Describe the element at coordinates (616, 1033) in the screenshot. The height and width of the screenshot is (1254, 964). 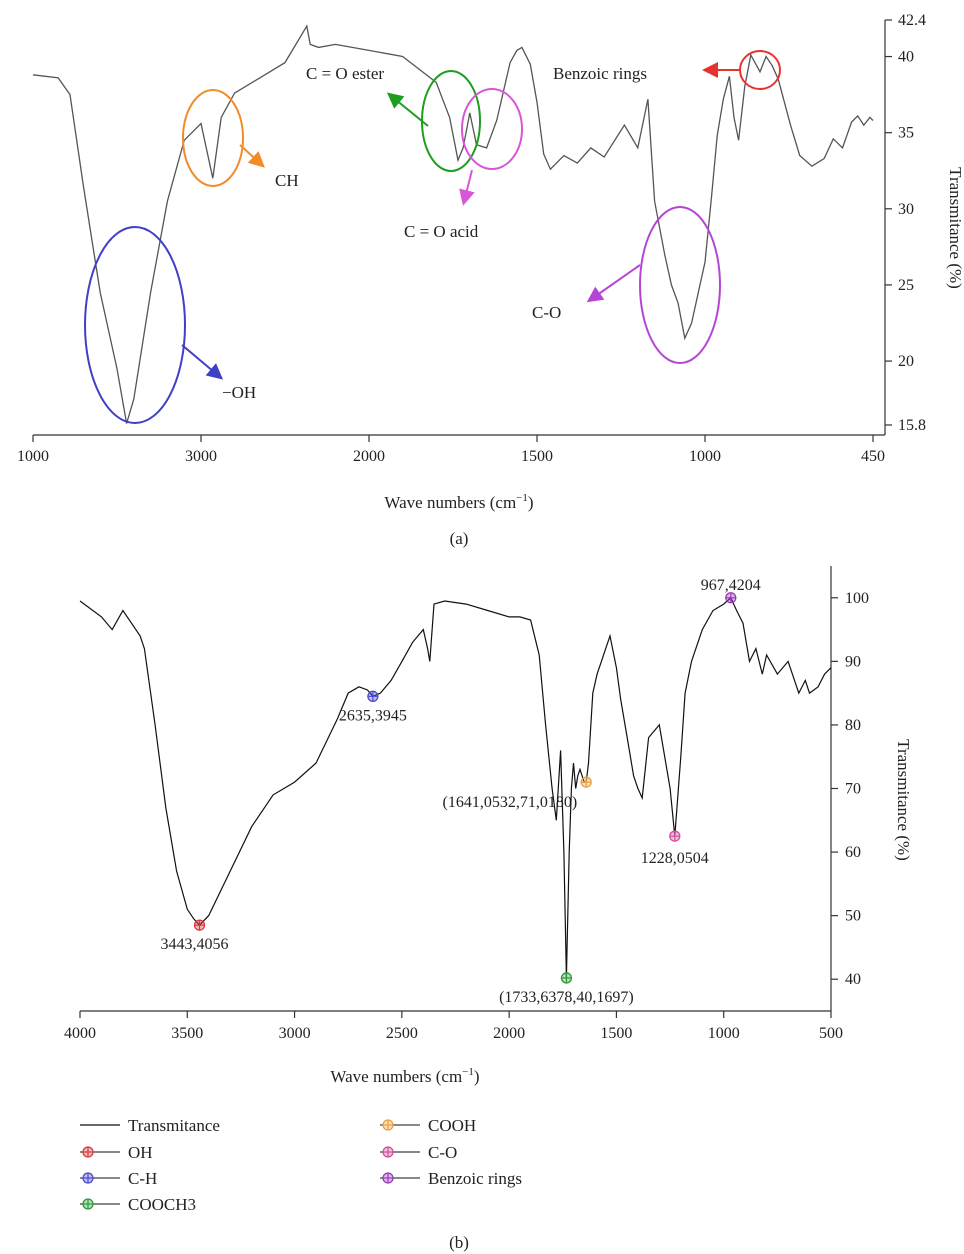
I see `panel-b-x-tick-label: 1500` at that location.